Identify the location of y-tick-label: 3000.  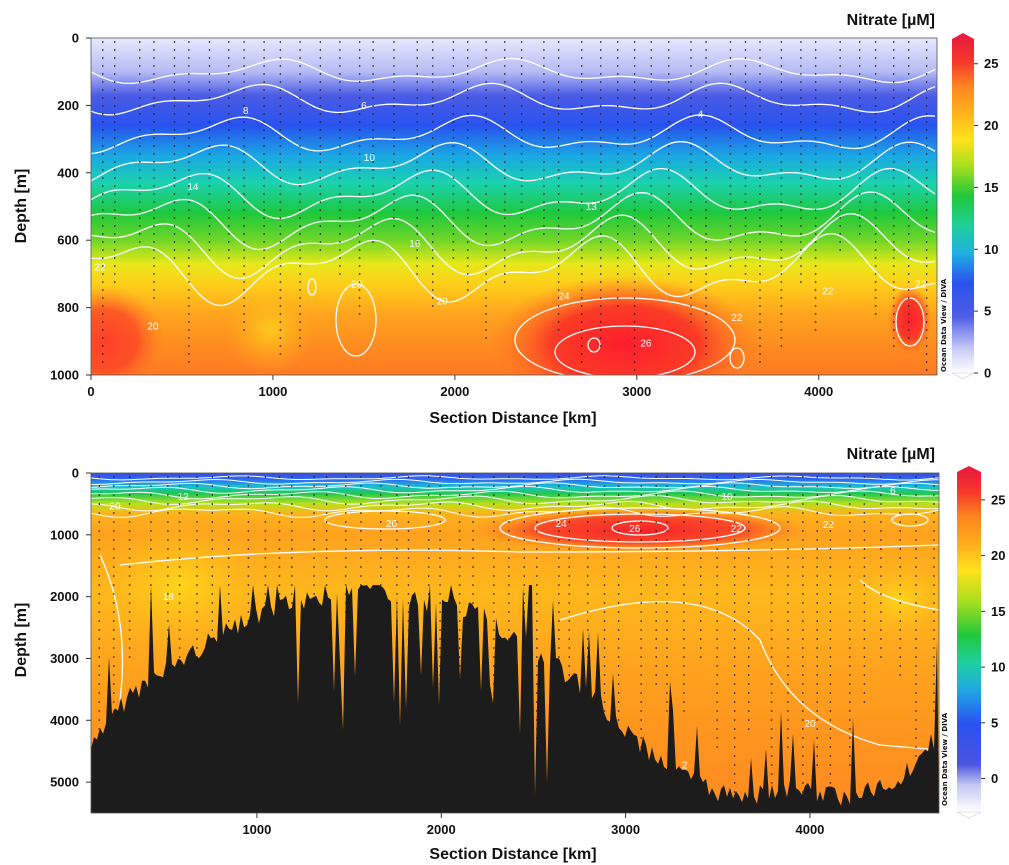
(64, 658).